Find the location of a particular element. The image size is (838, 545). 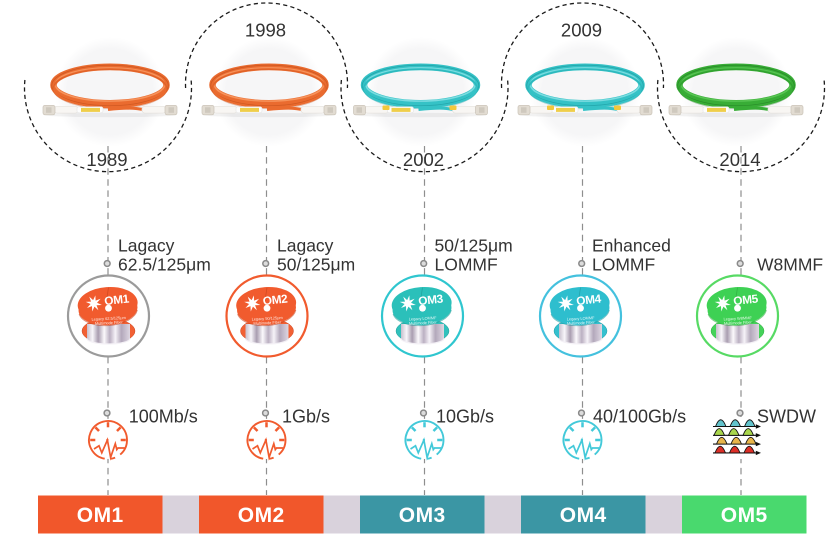

svg-text: 10Gb/s is located at coordinates (465, 417).